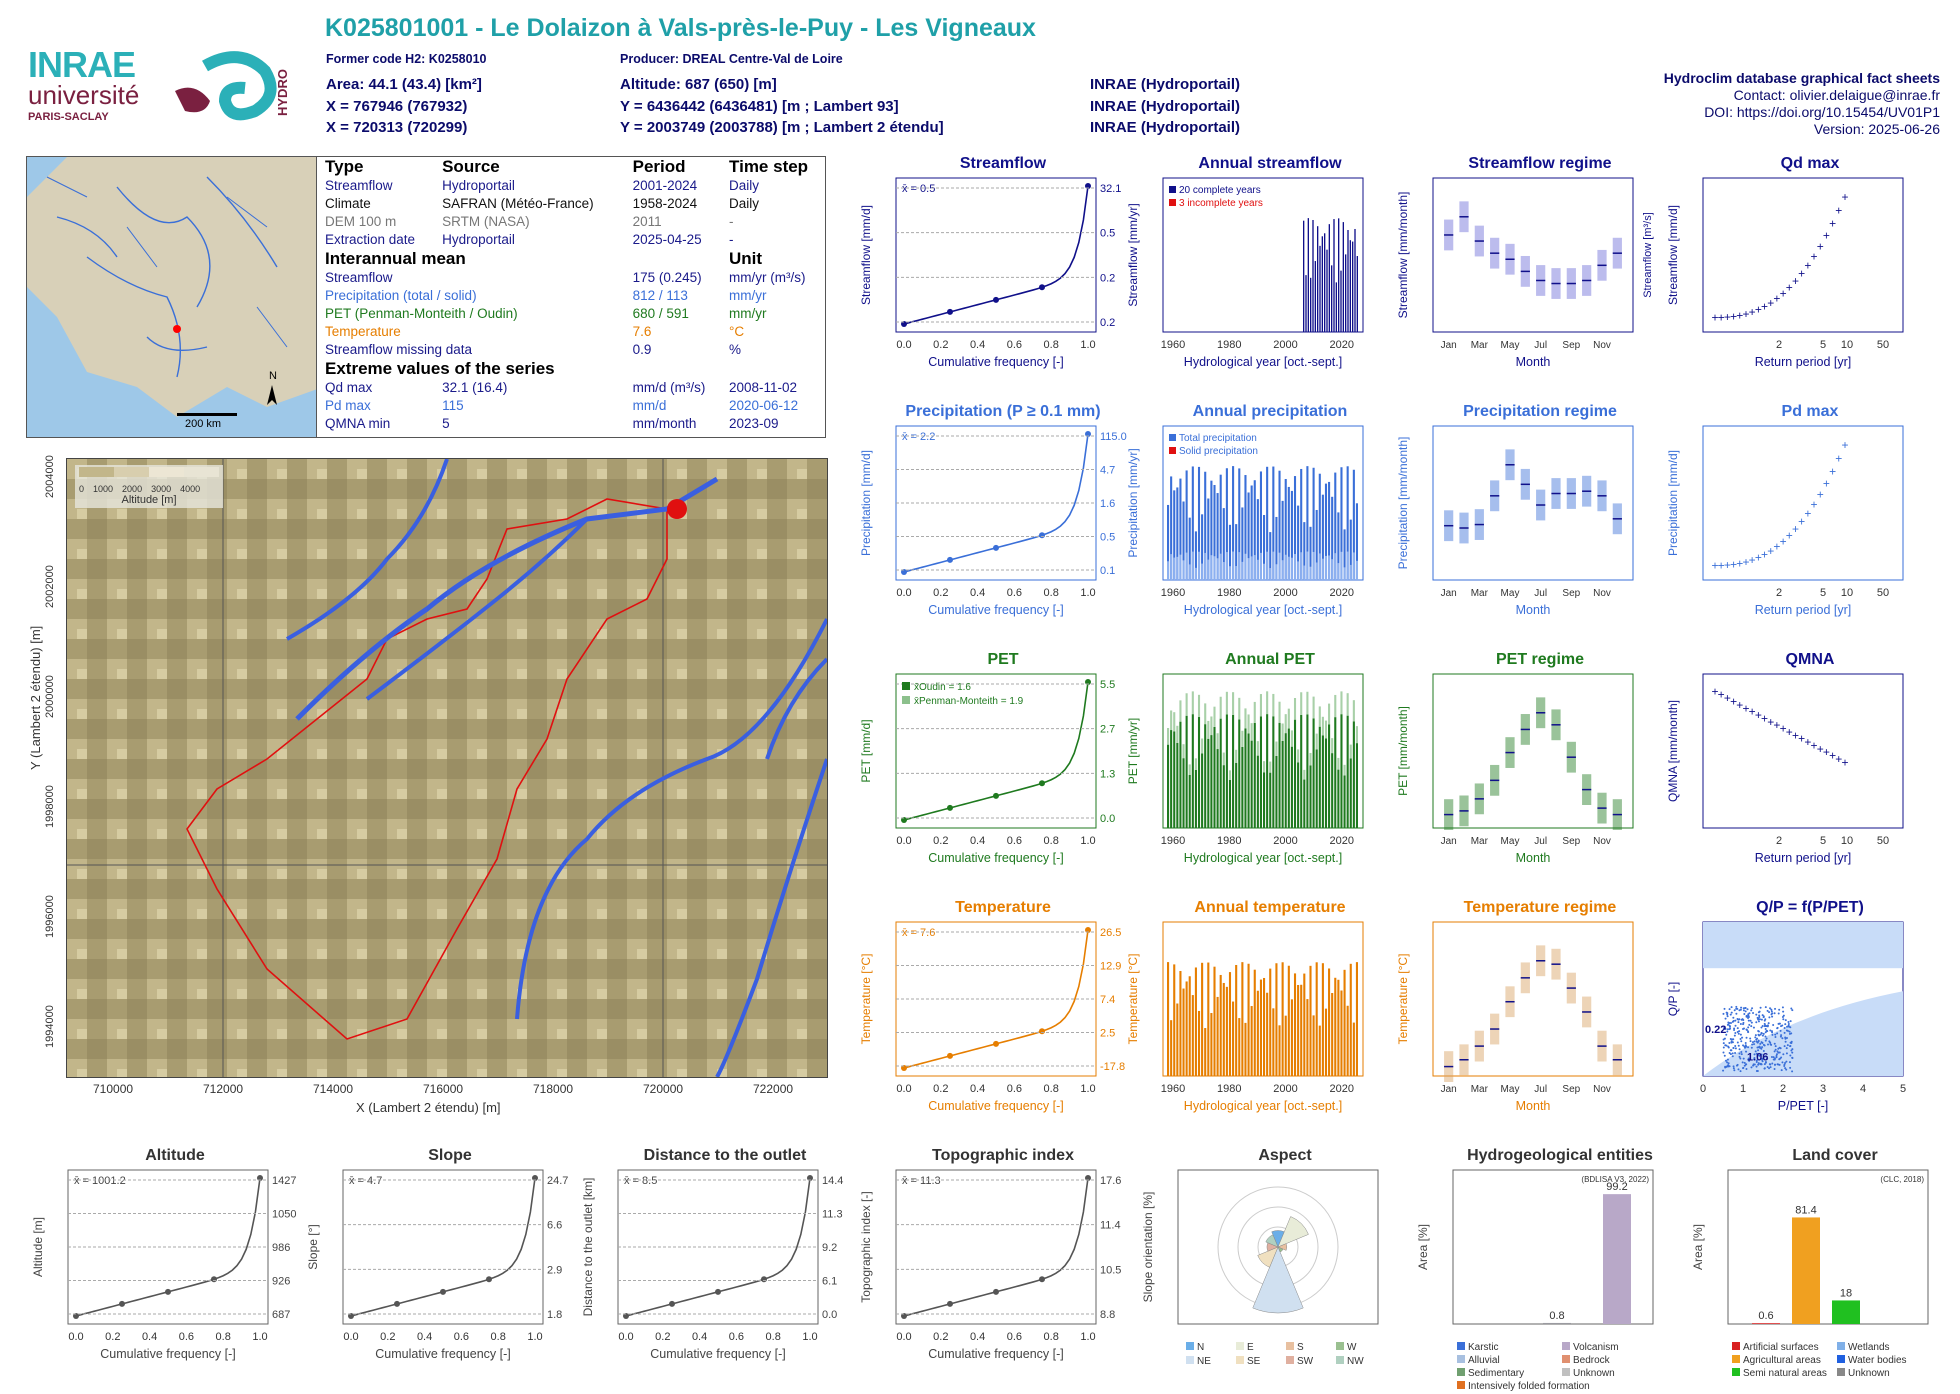 The width and height of the screenshot is (1960, 1394). I want to click on point: +, so click(1838, 459).